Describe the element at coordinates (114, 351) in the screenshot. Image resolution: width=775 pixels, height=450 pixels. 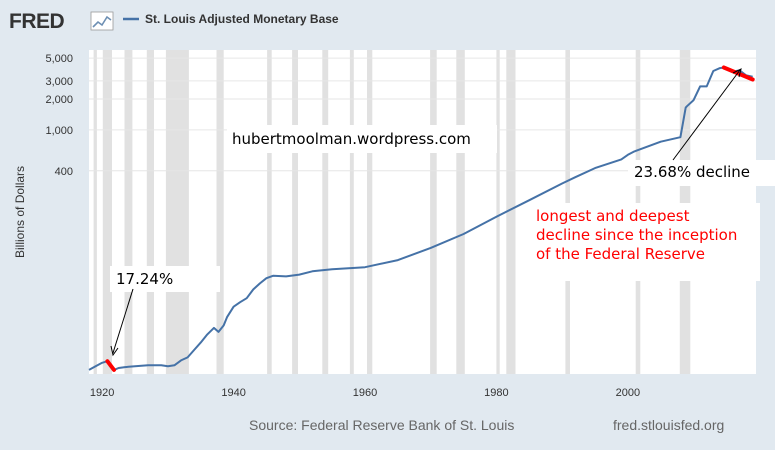
I see `early-decline-arrowhead` at that location.